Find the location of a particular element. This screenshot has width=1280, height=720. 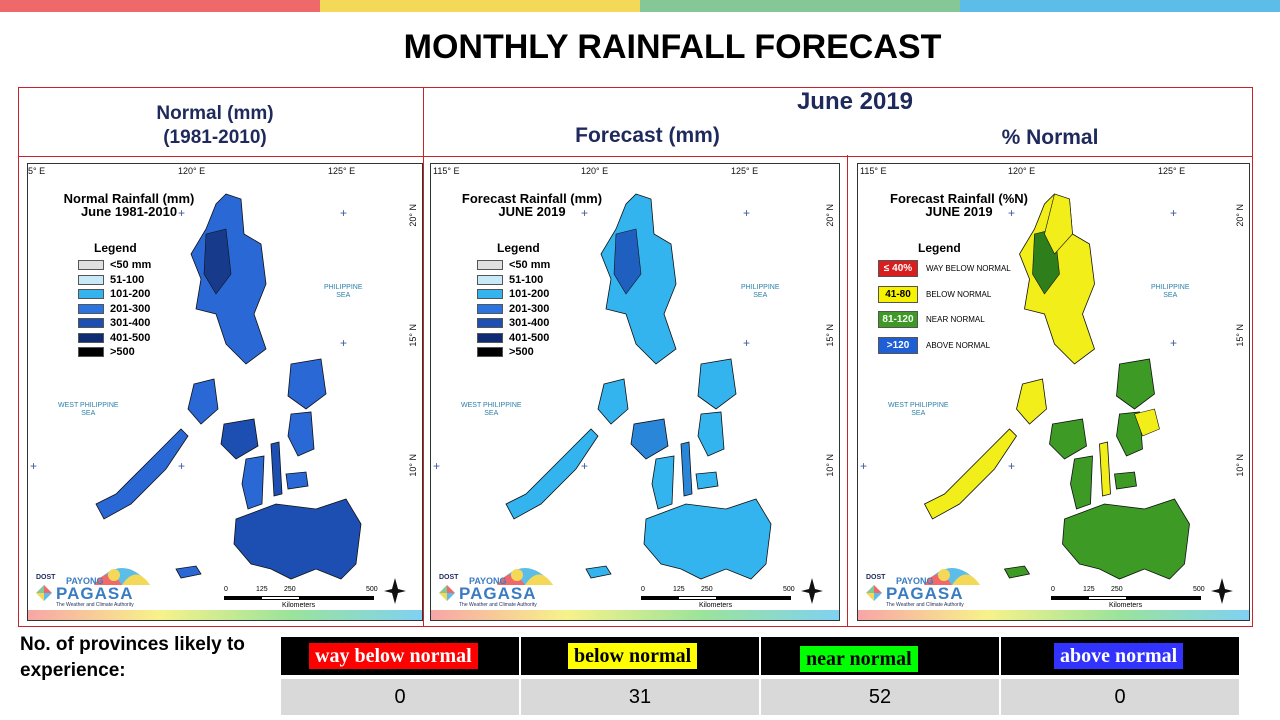

longitude-label: 115° E is located at coordinates (873, 171).